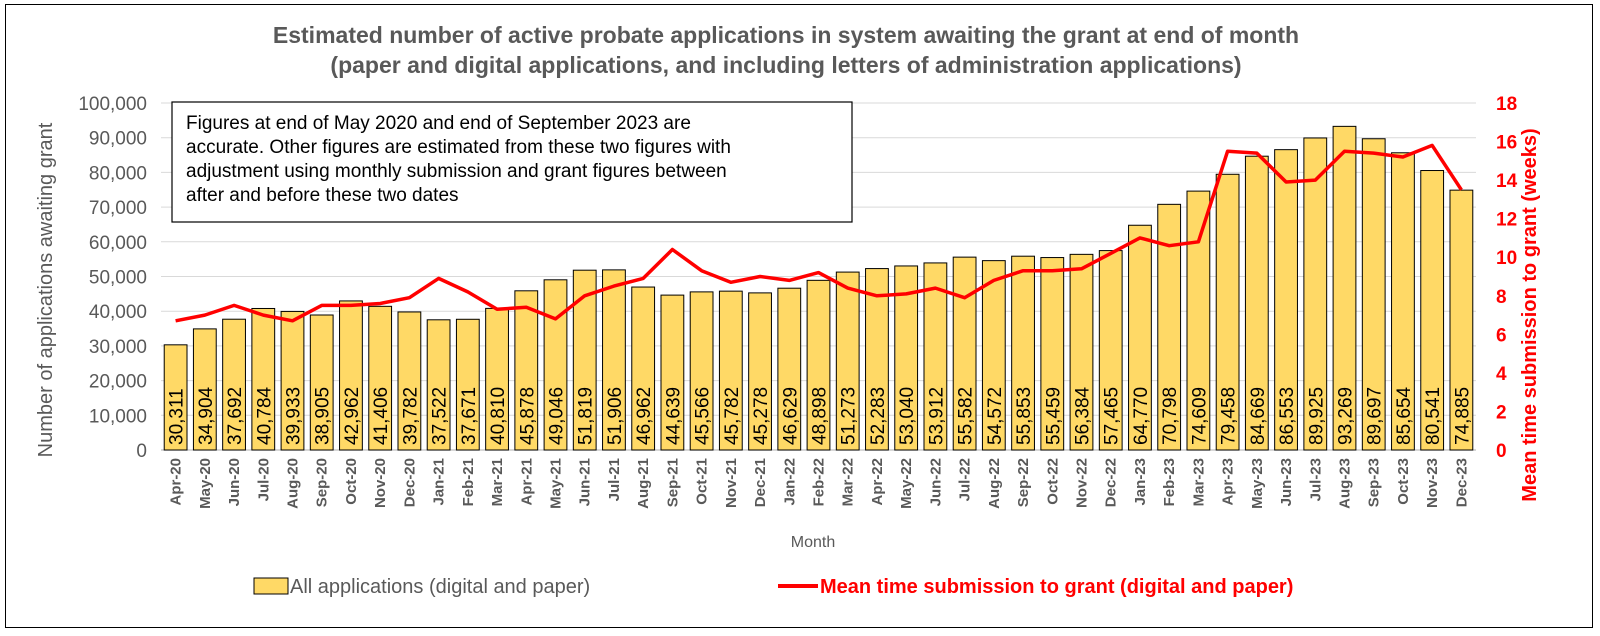 The image size is (1600, 636). I want to click on annotation-line-4: after and before these two dates, so click(322, 195).